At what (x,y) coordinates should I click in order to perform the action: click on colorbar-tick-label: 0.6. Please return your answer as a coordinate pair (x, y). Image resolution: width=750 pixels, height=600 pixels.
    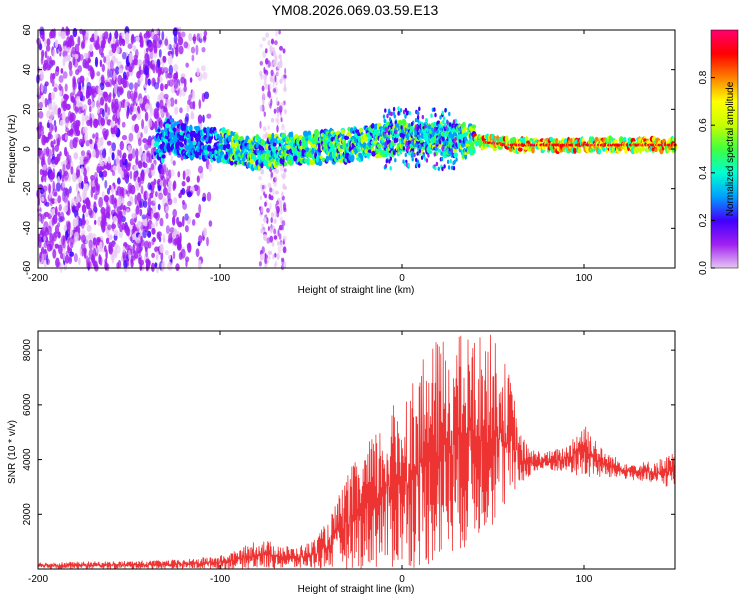
    Looking at the image, I should click on (703, 125).